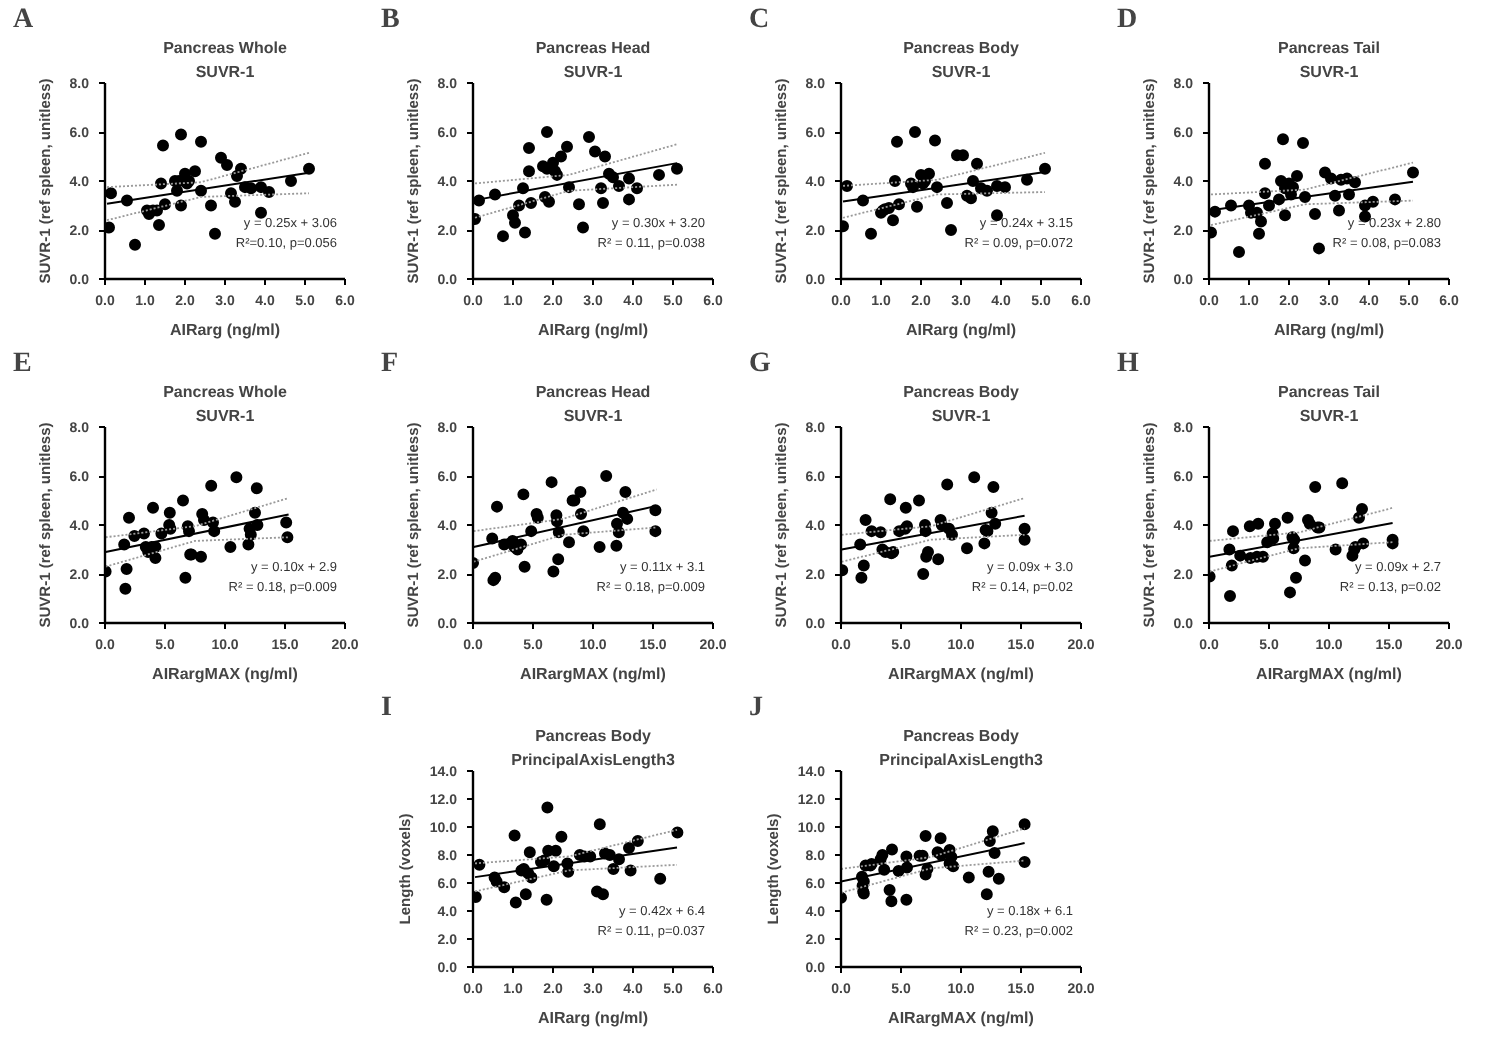 Image resolution: width=1506 pixels, height=1044 pixels. Describe the element at coordinates (1127, 20) in the screenshot. I see `text: D` at that location.